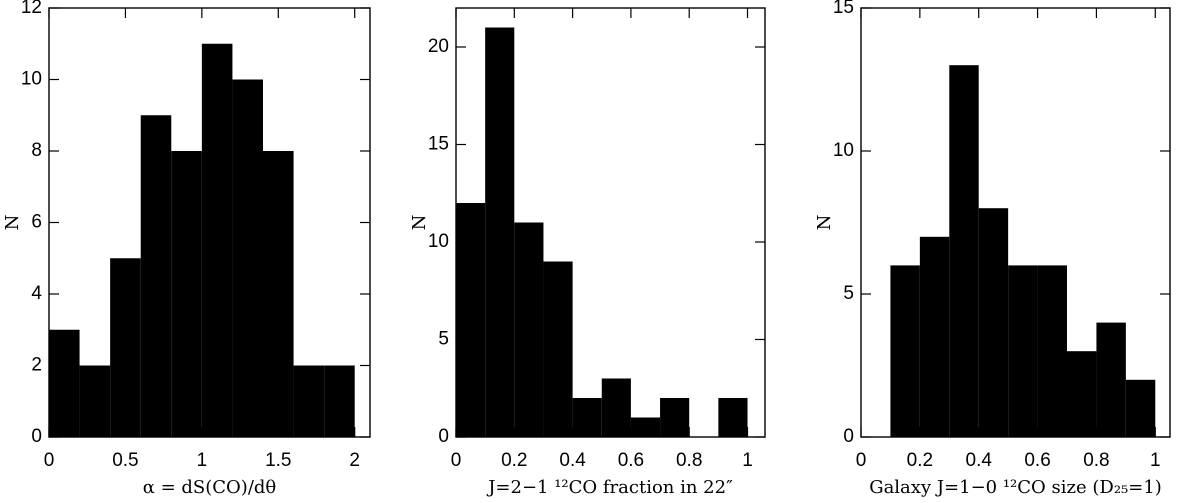 The width and height of the screenshot is (1200, 503). I want to click on y-tick-label: 12, so click(31, 9).